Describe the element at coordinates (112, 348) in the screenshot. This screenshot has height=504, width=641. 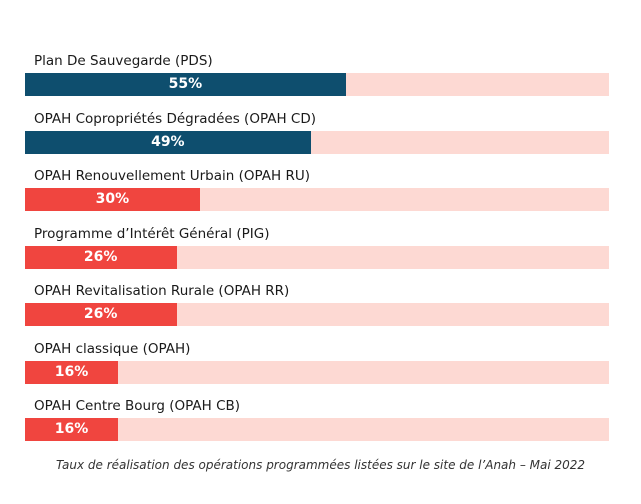
I see `bar-category-label: OPAH classique (OPAH)` at that location.